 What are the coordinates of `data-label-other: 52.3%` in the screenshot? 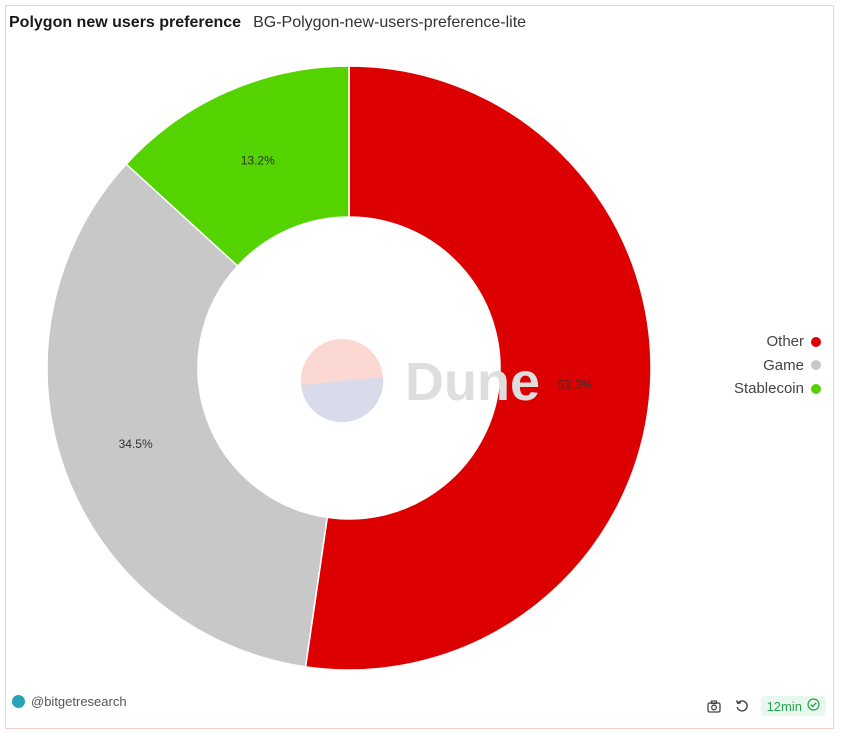 It's located at (575, 384).